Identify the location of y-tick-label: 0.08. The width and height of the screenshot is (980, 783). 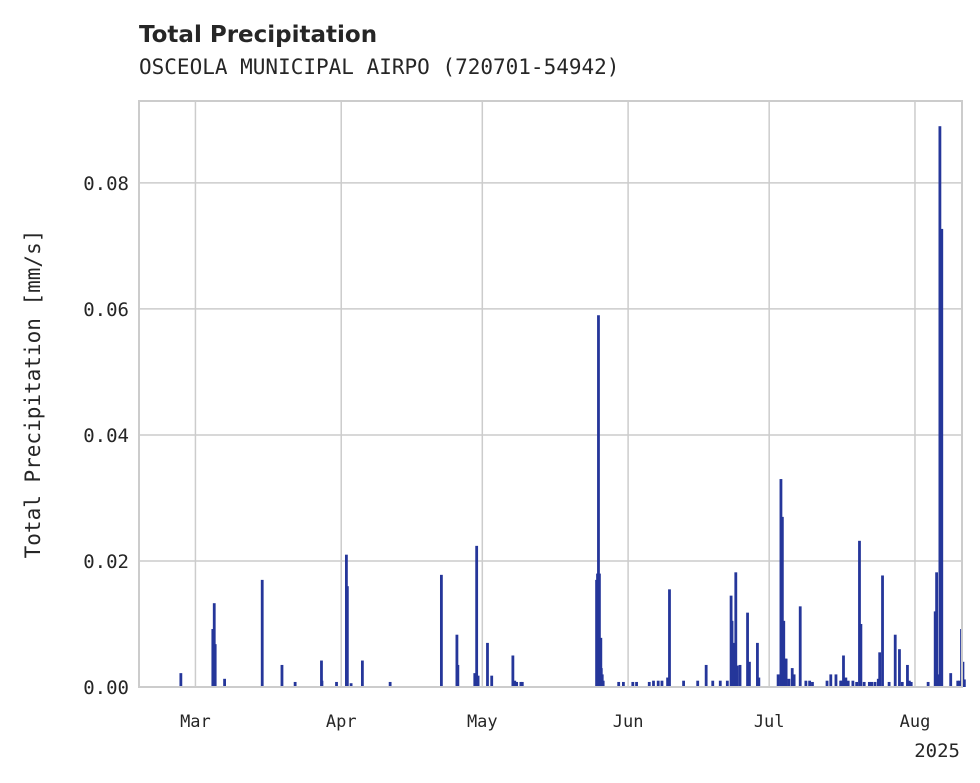
(106, 184).